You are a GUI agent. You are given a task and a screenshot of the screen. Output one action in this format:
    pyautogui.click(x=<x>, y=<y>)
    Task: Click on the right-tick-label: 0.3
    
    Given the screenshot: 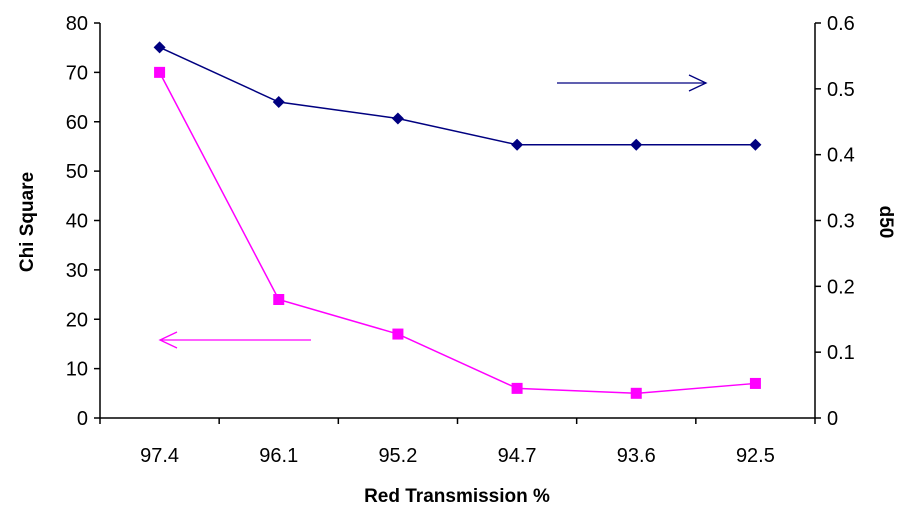 What is the action you would take?
    pyautogui.click(x=841, y=222)
    